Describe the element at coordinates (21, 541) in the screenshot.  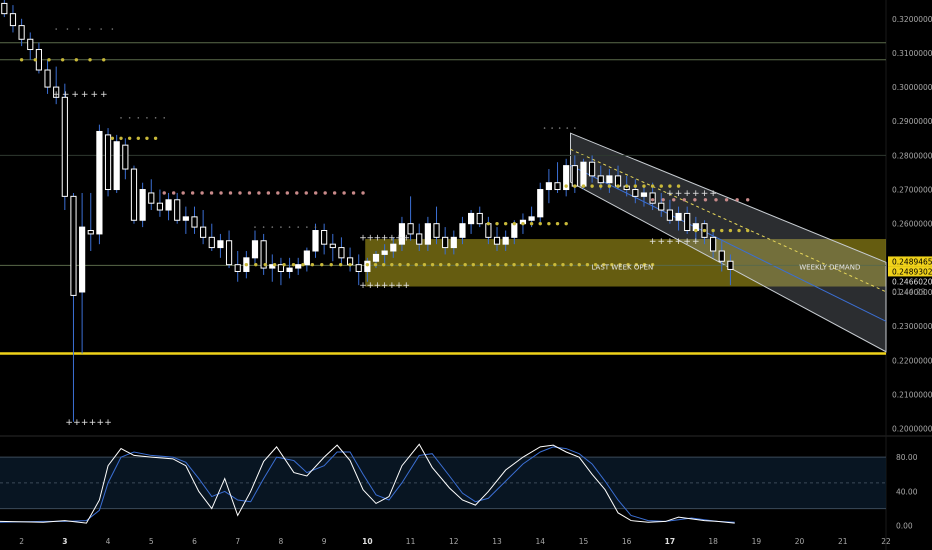
I see `time-tick-label: 2` at that location.